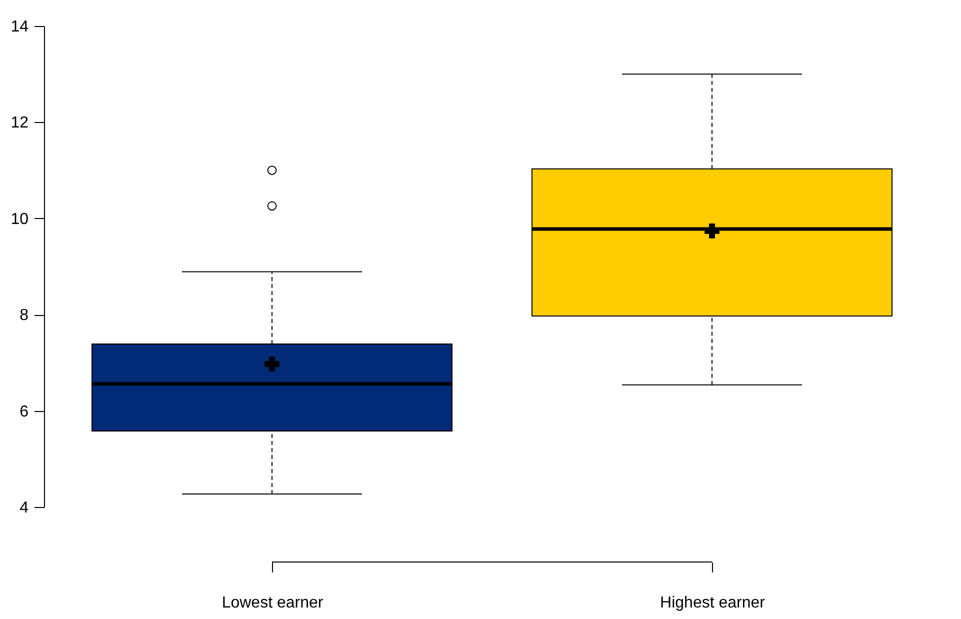 The image size is (961, 619). What do you see at coordinates (19, 27) in the screenshot?
I see `y-tick-label: 14` at bounding box center [19, 27].